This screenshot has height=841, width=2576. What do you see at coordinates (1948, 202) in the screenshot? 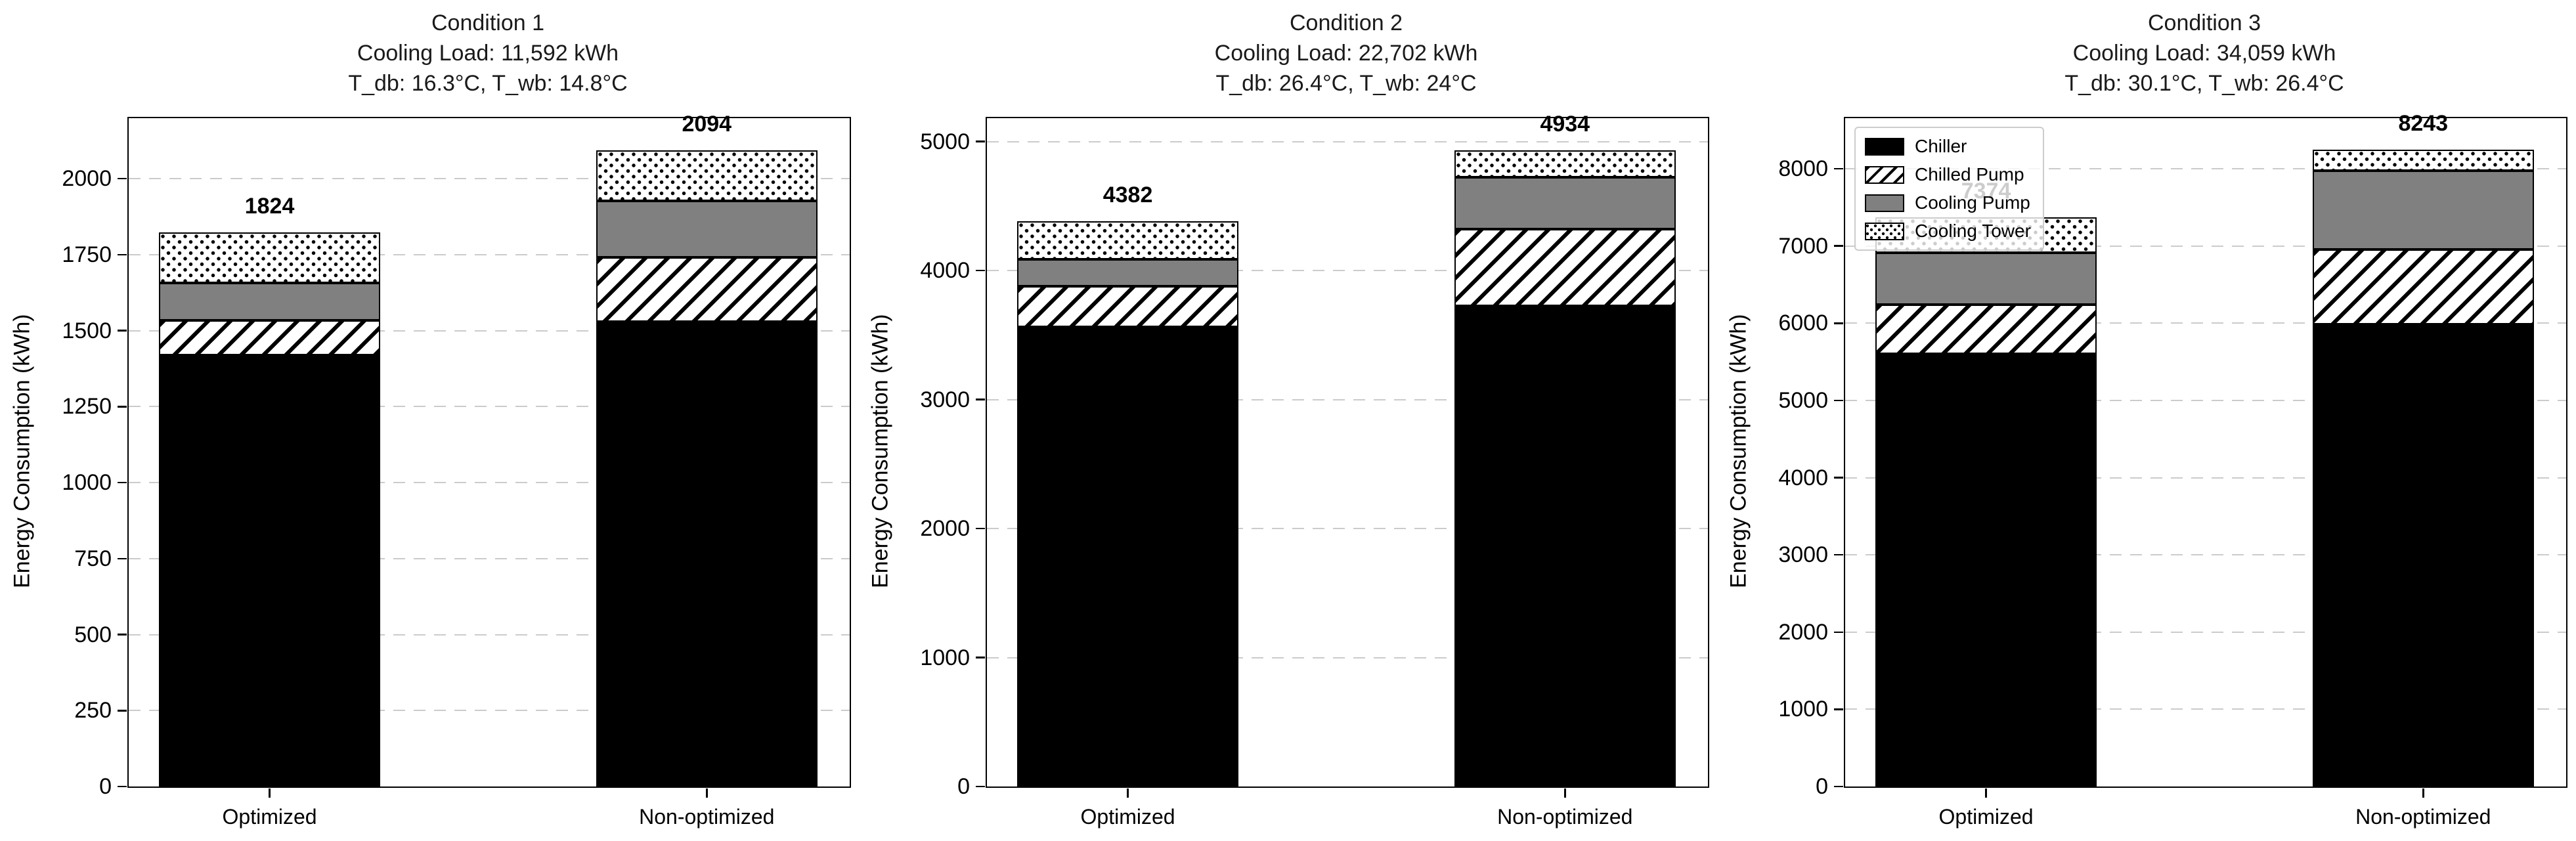
I see `legend-entry: Cooling Pump` at bounding box center [1948, 202].